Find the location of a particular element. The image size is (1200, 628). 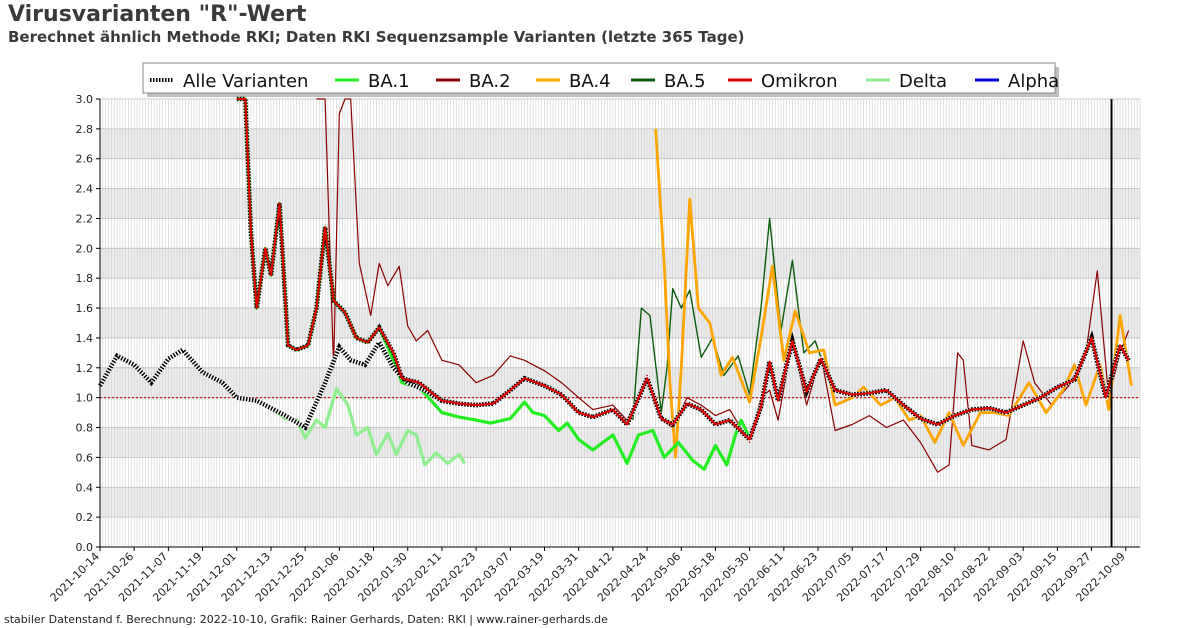

legend-label-ba-1: BA.1 is located at coordinates (389, 81).